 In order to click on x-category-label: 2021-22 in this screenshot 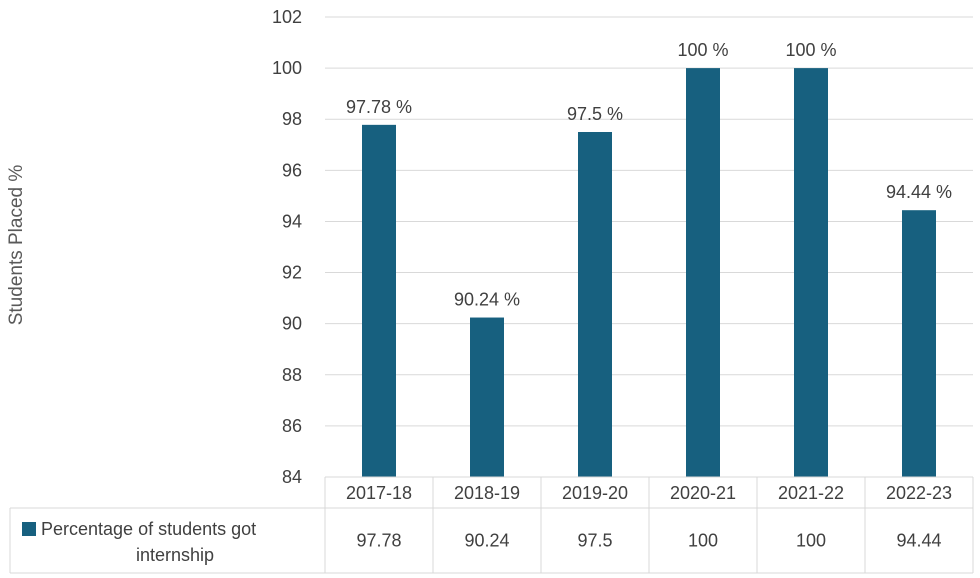, I will do `click(811, 493)`.